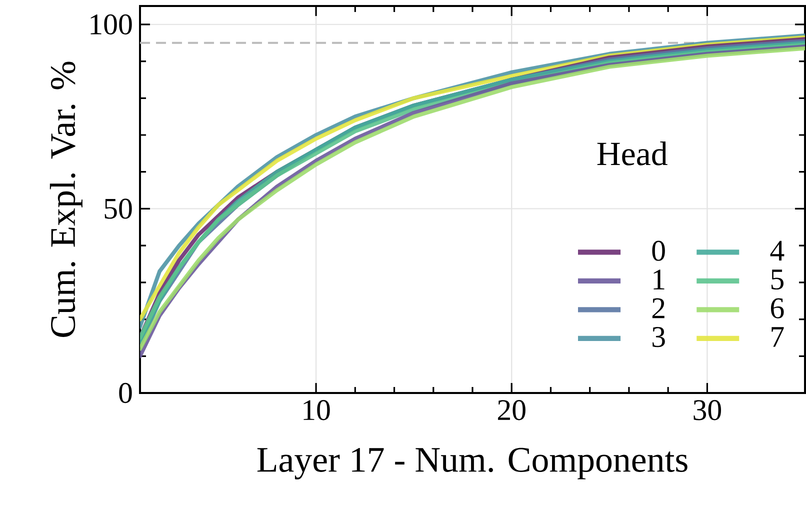 Image resolution: width=806 pixels, height=505 pixels. I want to click on legend-label: 0, so click(658, 250).